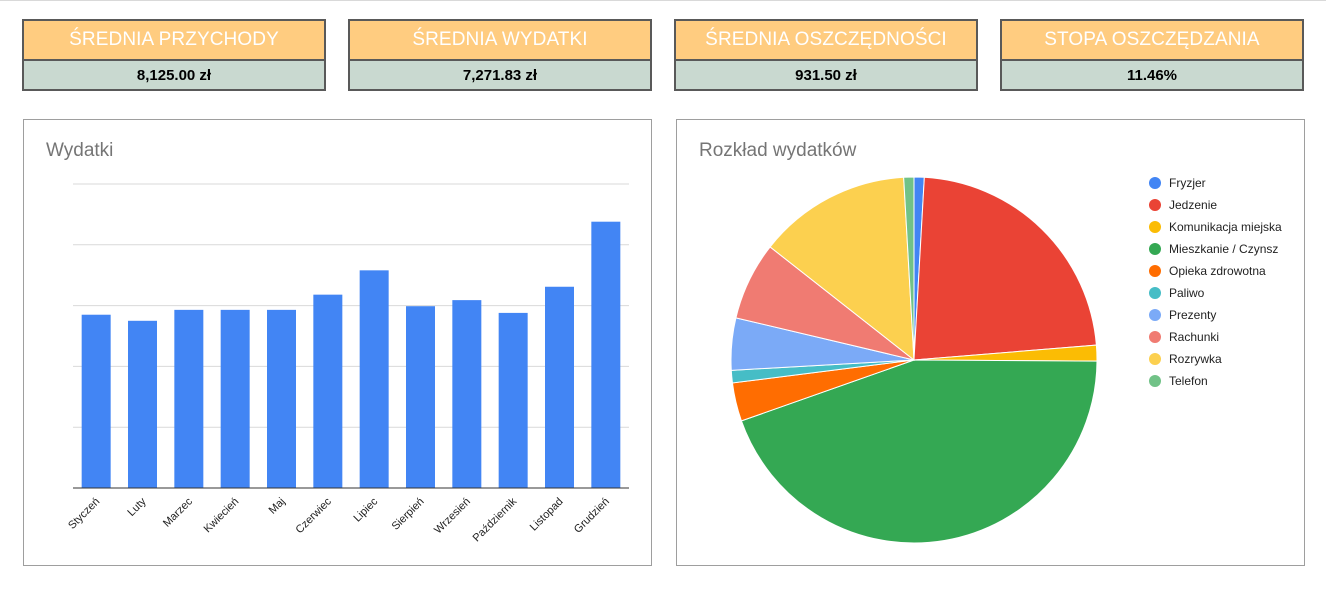 The width and height of the screenshot is (1326, 589). Describe the element at coordinates (495, 519) in the screenshot. I see `x-tick-label: Październik` at that location.